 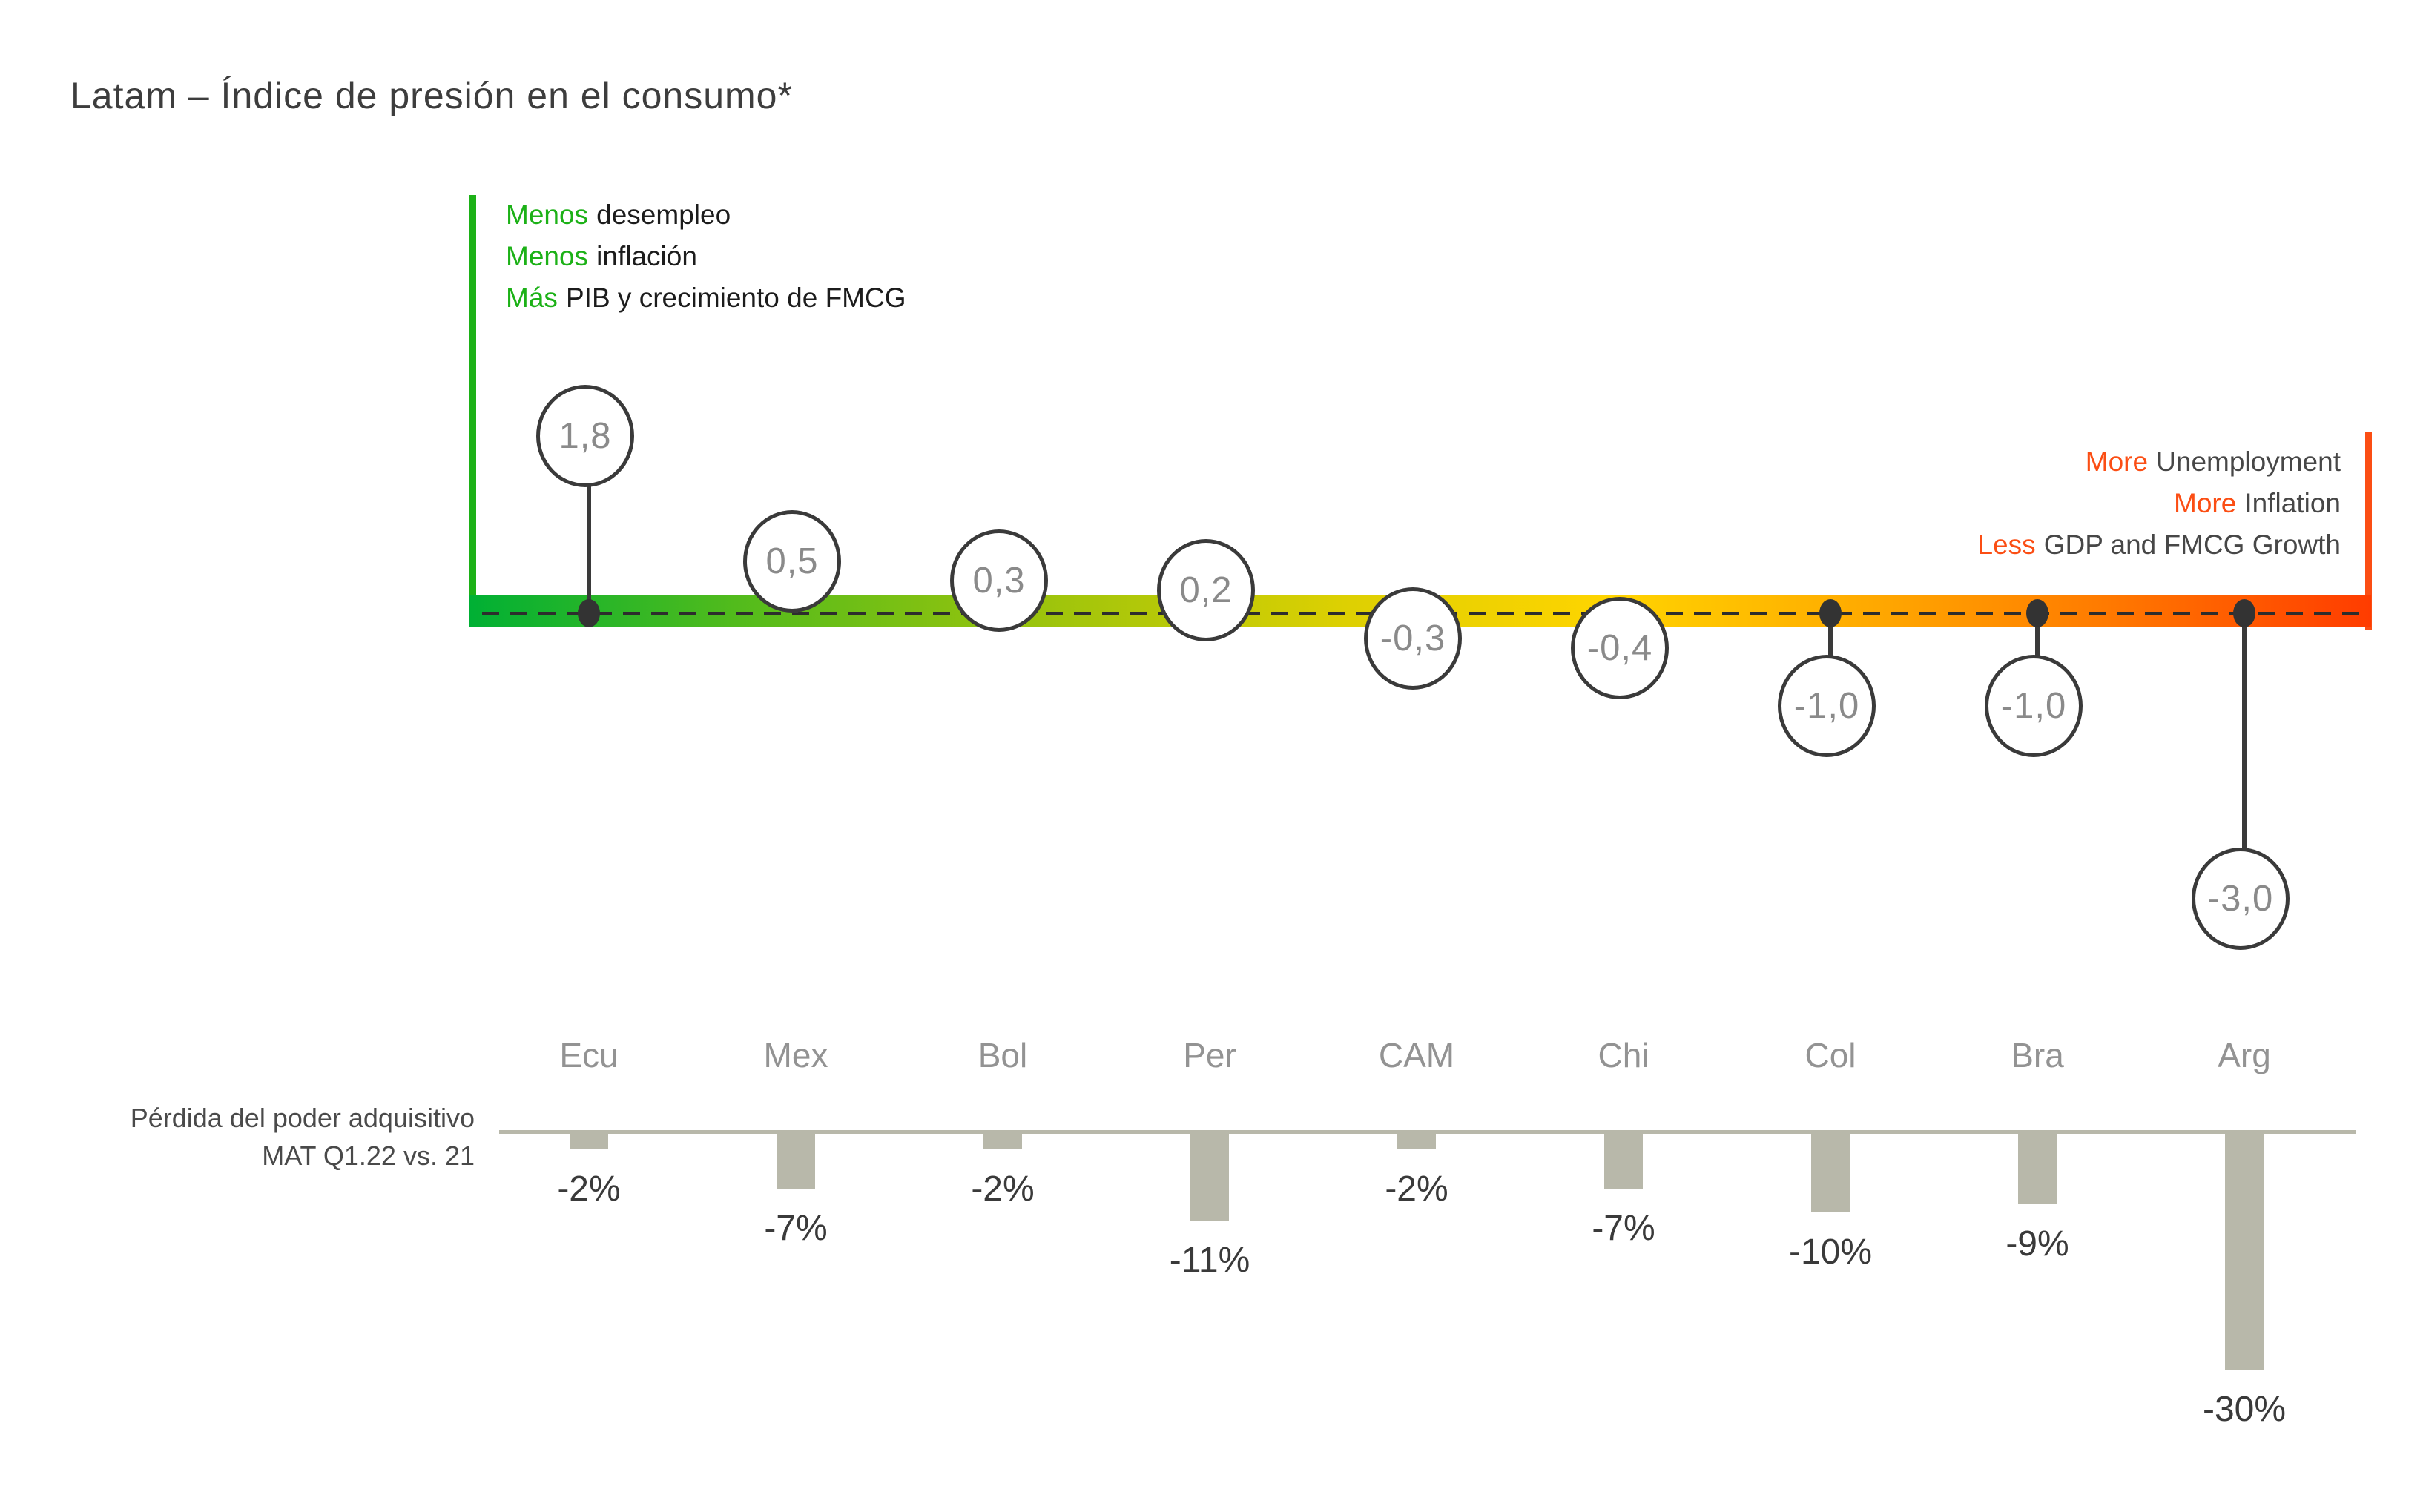 I want to click on country-label: Per, so click(x=1209, y=1055).